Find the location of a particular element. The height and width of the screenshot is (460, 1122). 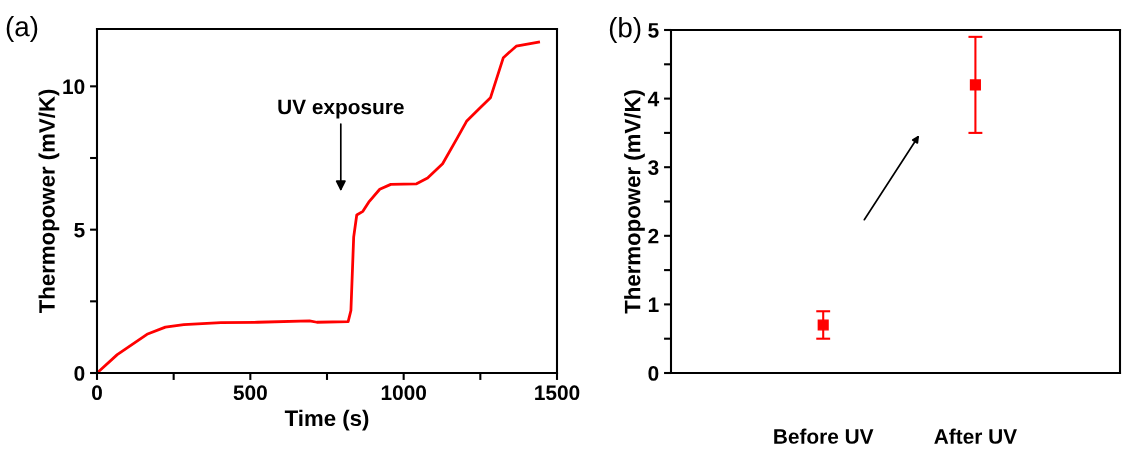

x-tick-label: 0 is located at coordinates (97, 393).